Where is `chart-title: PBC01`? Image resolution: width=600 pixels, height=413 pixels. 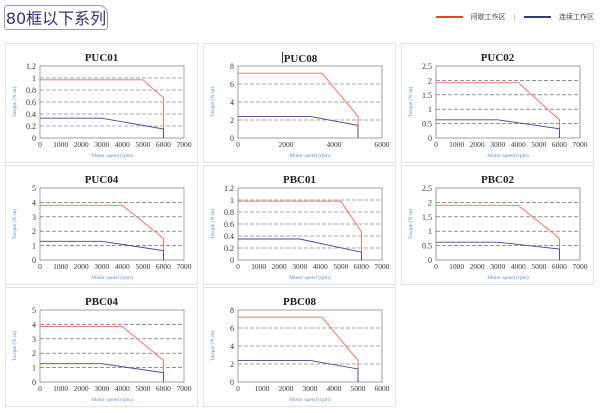
chart-title: PBC01 is located at coordinates (299, 180).